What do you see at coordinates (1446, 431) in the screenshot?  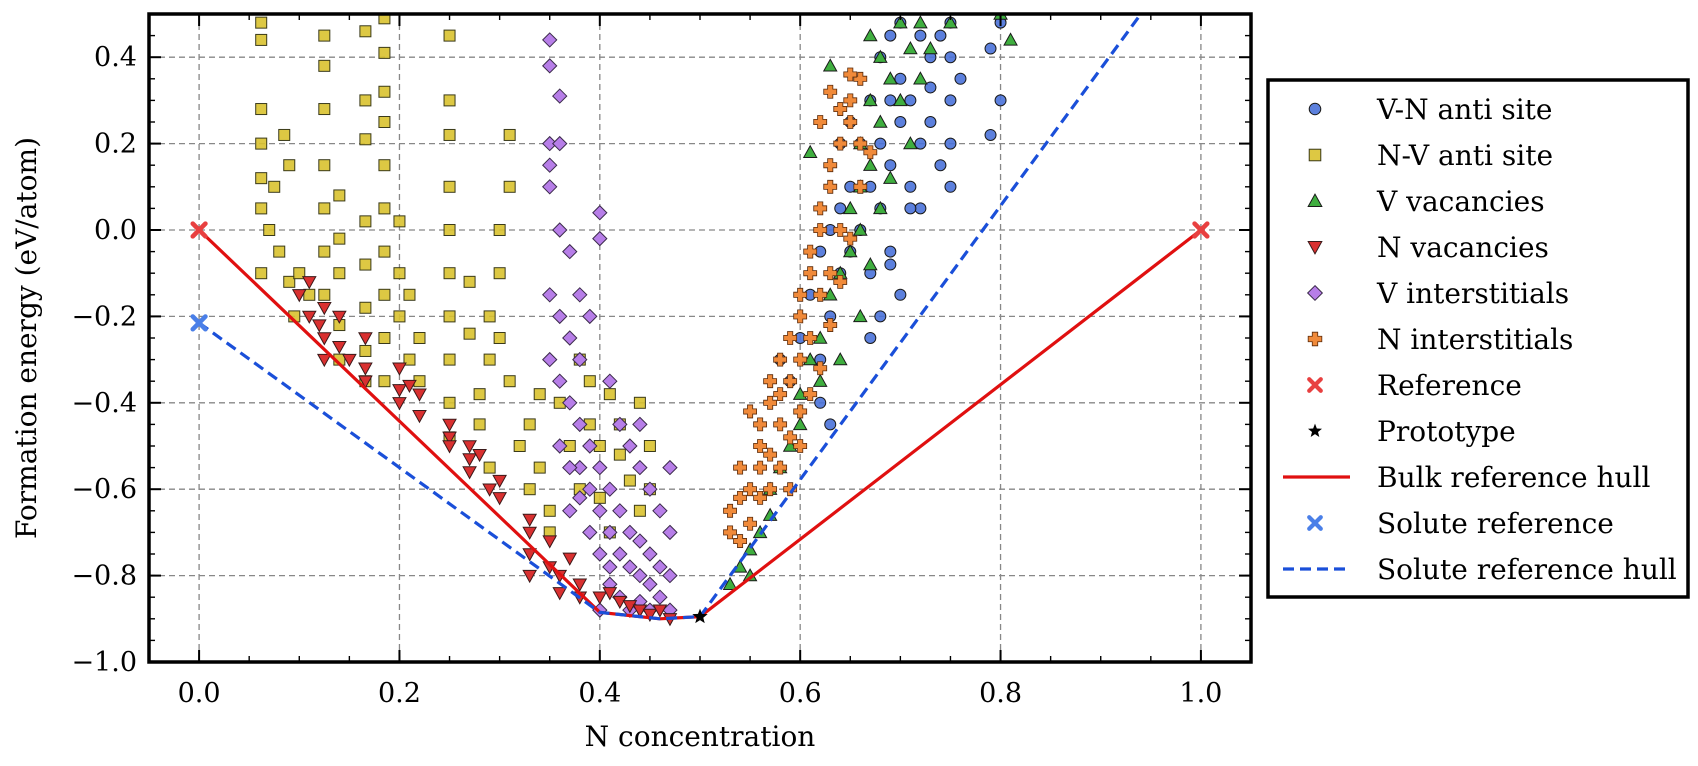 I see `legend-label: Prototype` at bounding box center [1446, 431].